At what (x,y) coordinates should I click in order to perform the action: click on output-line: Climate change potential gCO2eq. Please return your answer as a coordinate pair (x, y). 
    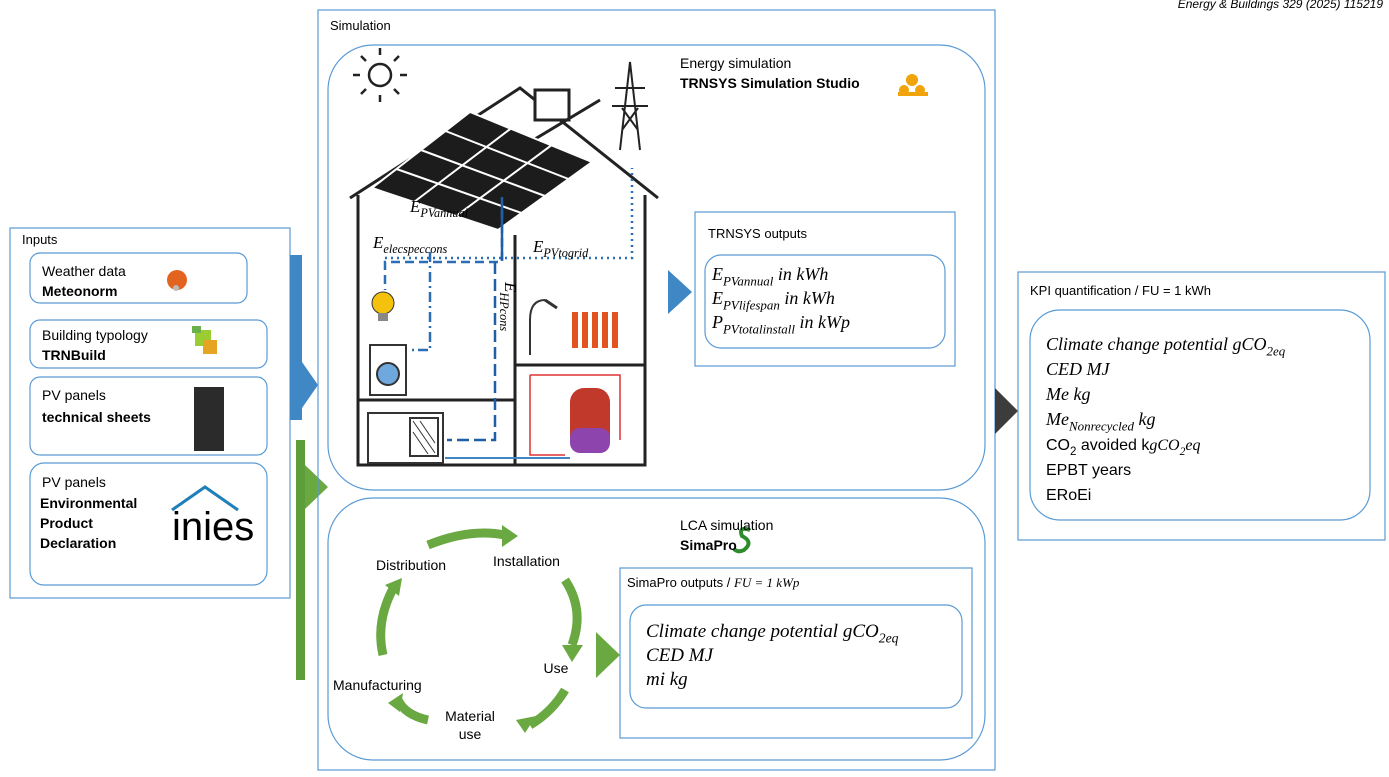
    Looking at the image, I should click on (772, 633).